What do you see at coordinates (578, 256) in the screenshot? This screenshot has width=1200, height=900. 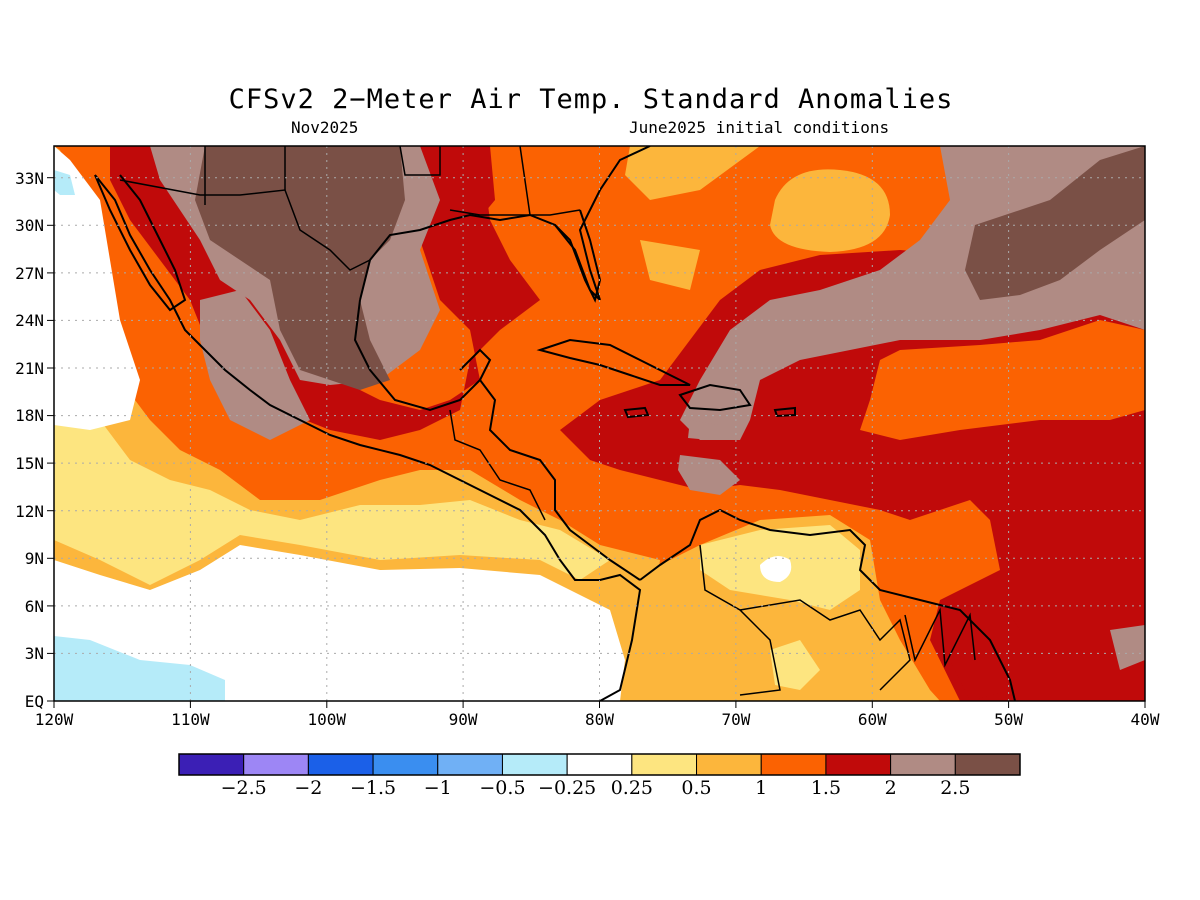 I see `coast-florida` at bounding box center [578, 256].